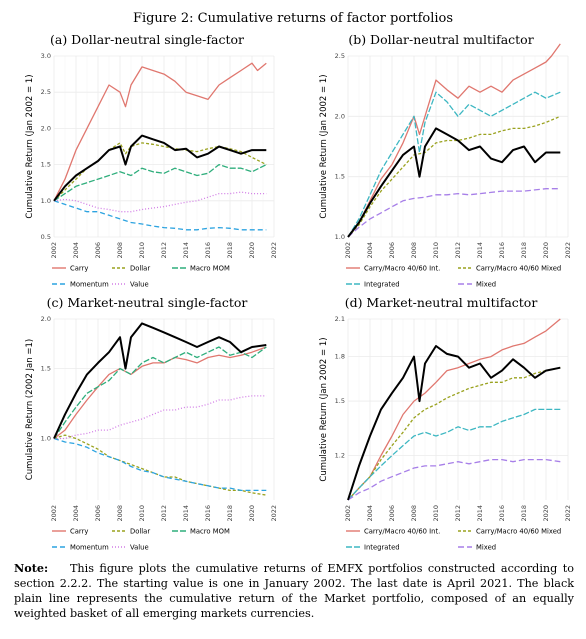 The height and width of the screenshot is (639, 586). Describe the element at coordinates (160, 182) in the screenshot. I see `series-line-macro-mom` at that location.